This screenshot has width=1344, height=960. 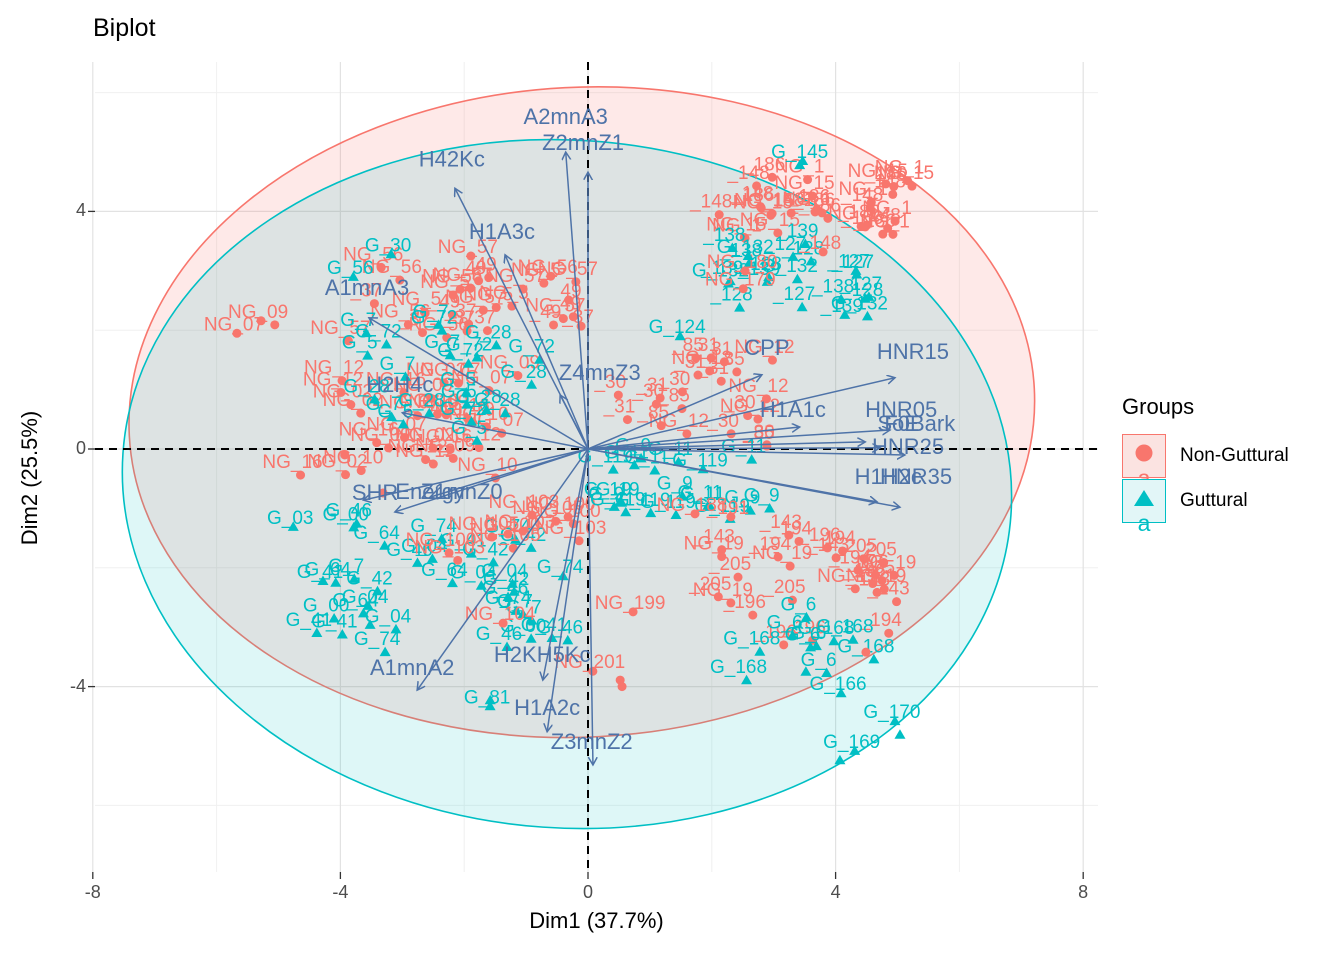 What do you see at coordinates (733, 448) in the screenshot?
I see `variable-arrow-F0Bark` at bounding box center [733, 448].